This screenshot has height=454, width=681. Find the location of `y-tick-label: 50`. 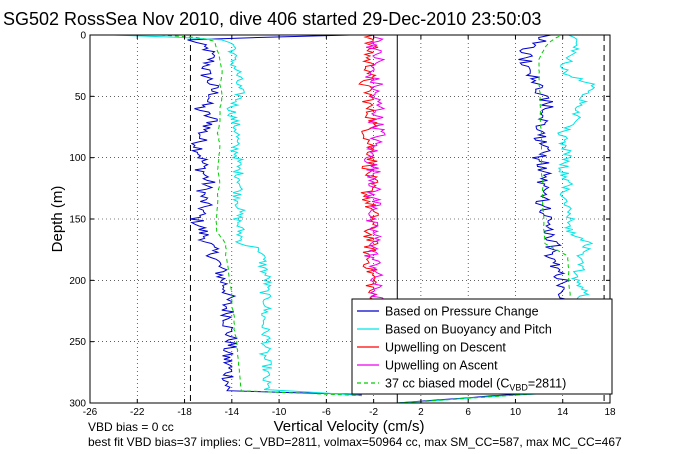

y-tick-label: 50 is located at coordinates (81, 97).